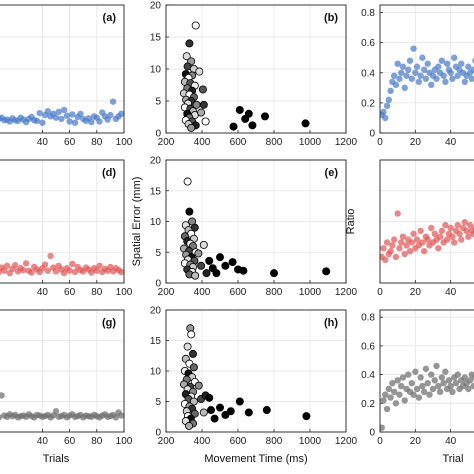 The width and height of the screenshot is (474, 474). I want to click on y-tick-label: 20, so click(156, 311).